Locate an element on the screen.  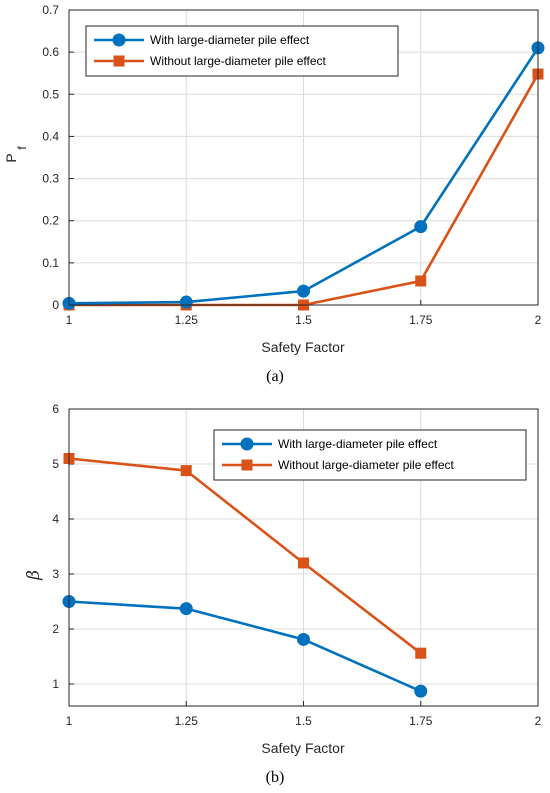
panel-a-xlabel: Safety Factor is located at coordinates (303, 347).